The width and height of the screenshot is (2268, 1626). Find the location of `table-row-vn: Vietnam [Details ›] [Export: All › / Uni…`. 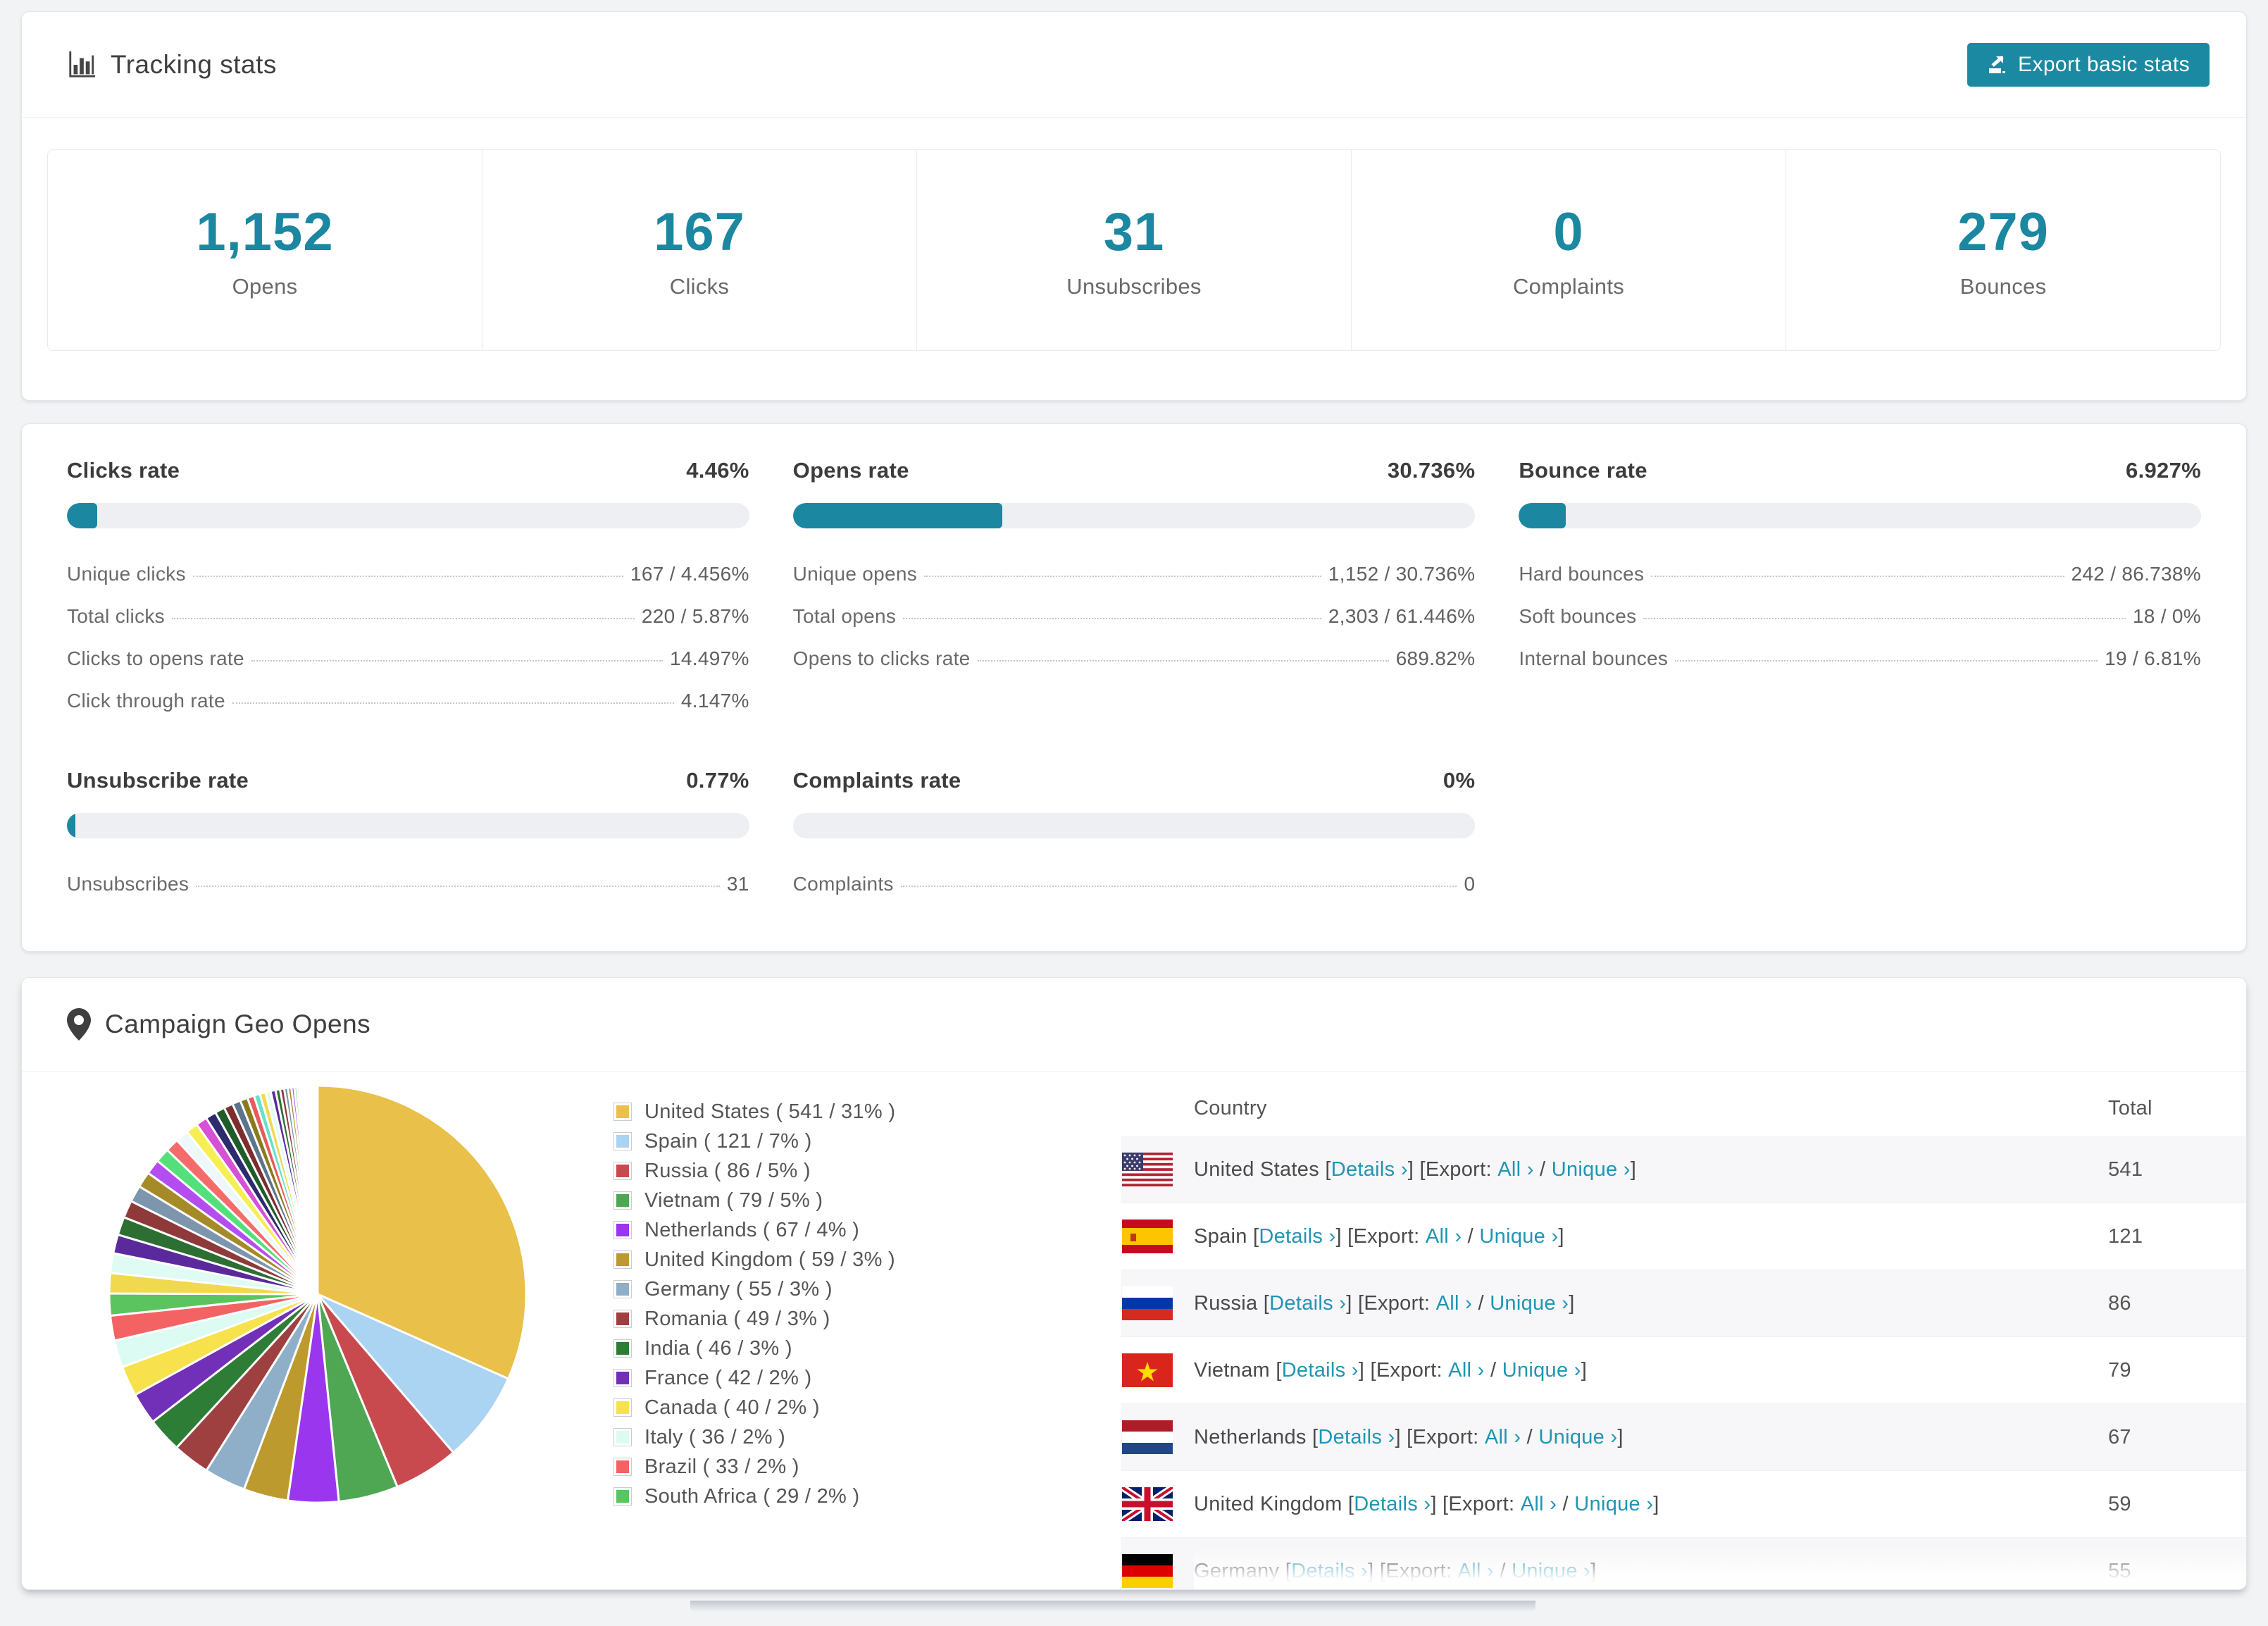

table-row-vn: Vietnam [Details ›] [Export: All › / Uni… is located at coordinates (1684, 1371).